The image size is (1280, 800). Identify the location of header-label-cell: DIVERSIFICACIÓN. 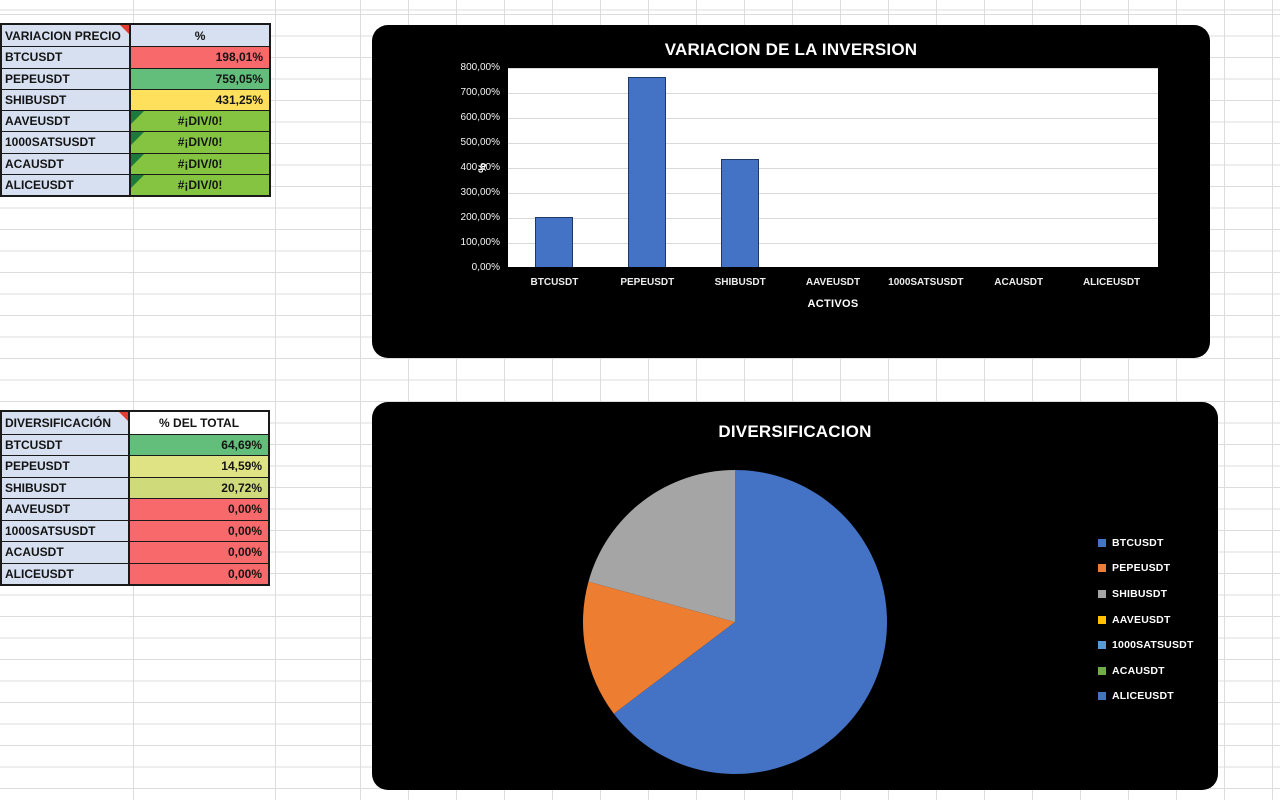
(66, 423).